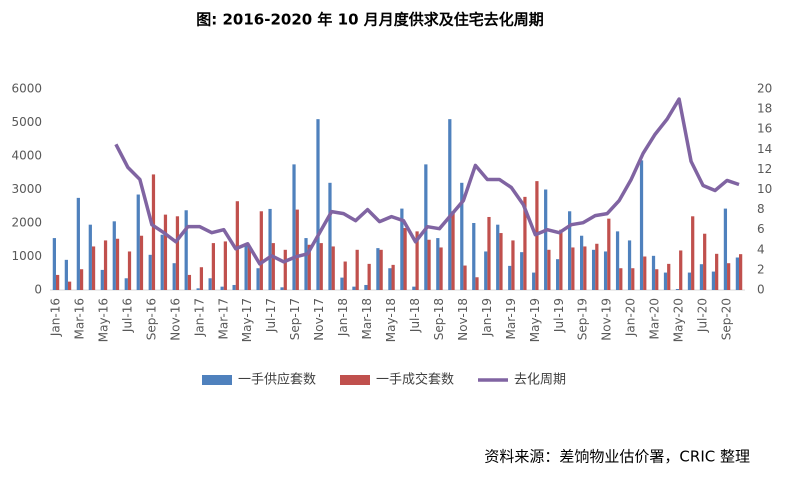 Image resolution: width=791 pixels, height=477 pixels. Describe the element at coordinates (761, 229) in the screenshot. I see `y2-tick-label: 6` at that location.